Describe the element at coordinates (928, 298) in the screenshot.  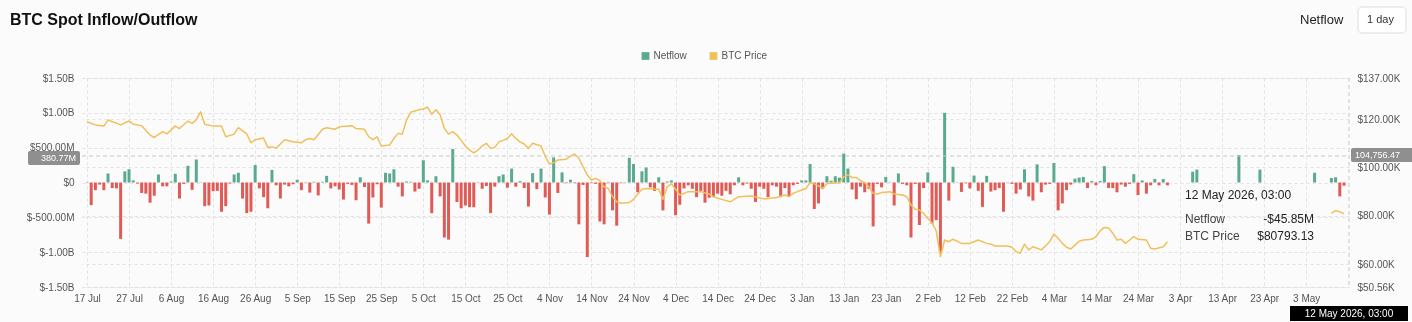
I see `x-tick-label: 2 Feb` at that location.